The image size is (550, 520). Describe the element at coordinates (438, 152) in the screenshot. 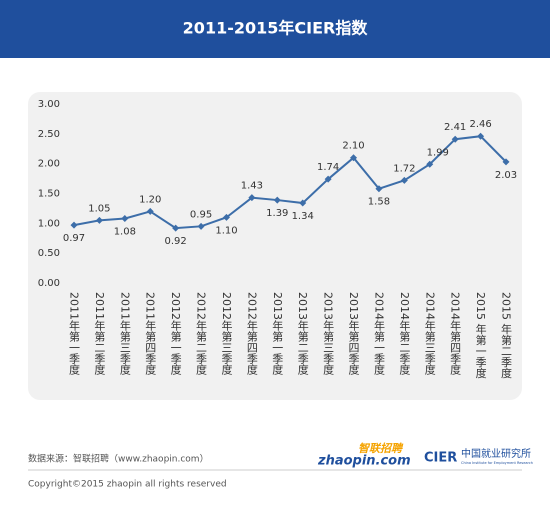

I see `data-label: 1.99` at that location.